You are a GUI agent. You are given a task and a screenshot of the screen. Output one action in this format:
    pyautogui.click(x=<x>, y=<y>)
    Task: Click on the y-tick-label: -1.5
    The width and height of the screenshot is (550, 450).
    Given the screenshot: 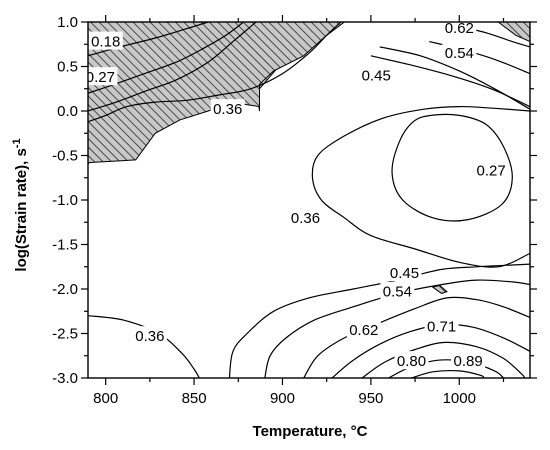 What is the action you would take?
    pyautogui.click(x=65, y=245)
    